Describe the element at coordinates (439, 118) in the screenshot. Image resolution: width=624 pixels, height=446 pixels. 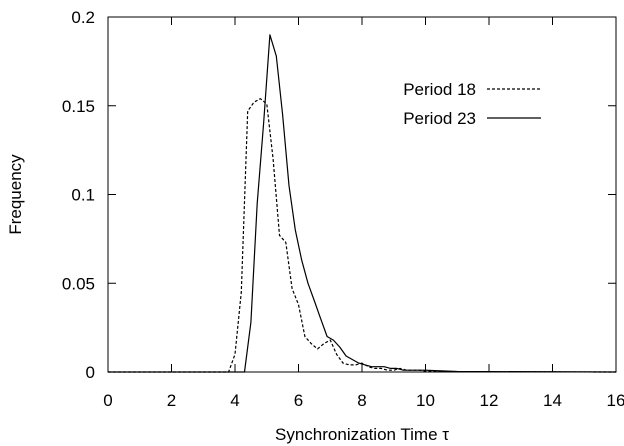
I see `legend-label: Period 23` at that location.